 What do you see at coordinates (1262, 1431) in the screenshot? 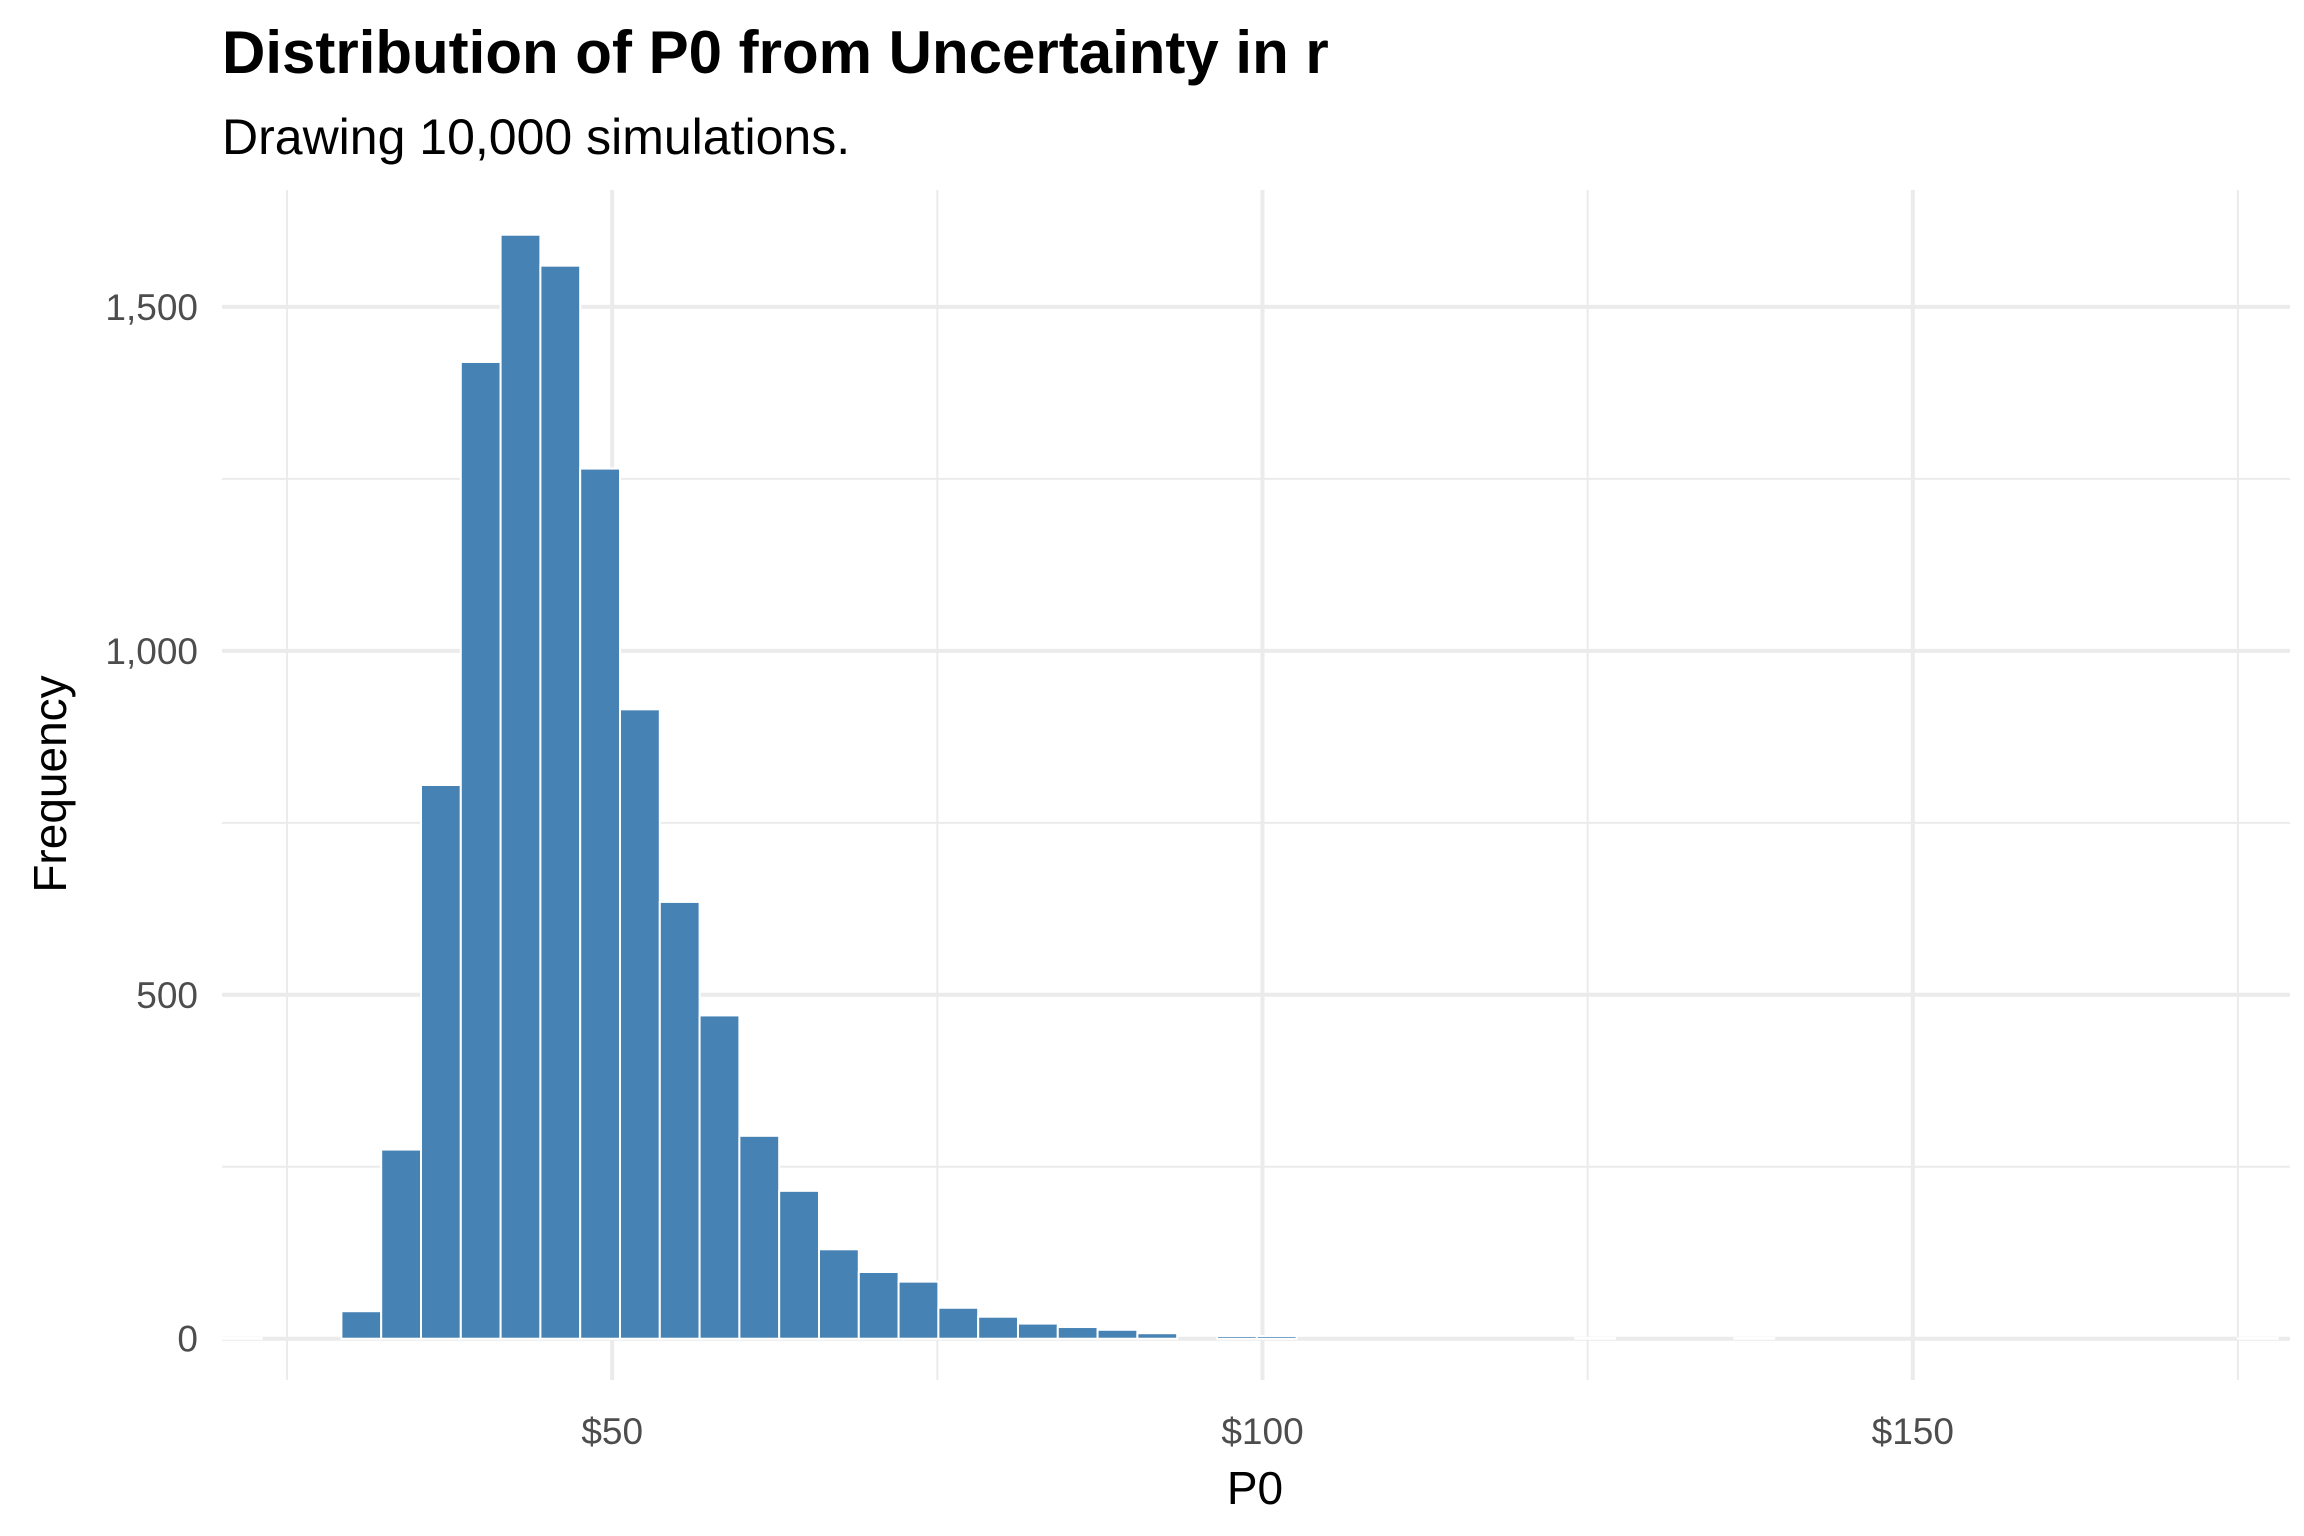
I see `x-tick-label: $100` at bounding box center [1262, 1431].